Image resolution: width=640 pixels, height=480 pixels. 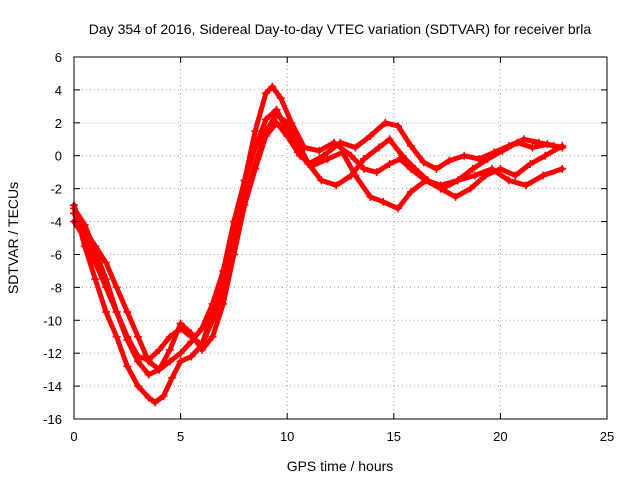 I want to click on y-tick-label: 2, so click(x=58, y=123).